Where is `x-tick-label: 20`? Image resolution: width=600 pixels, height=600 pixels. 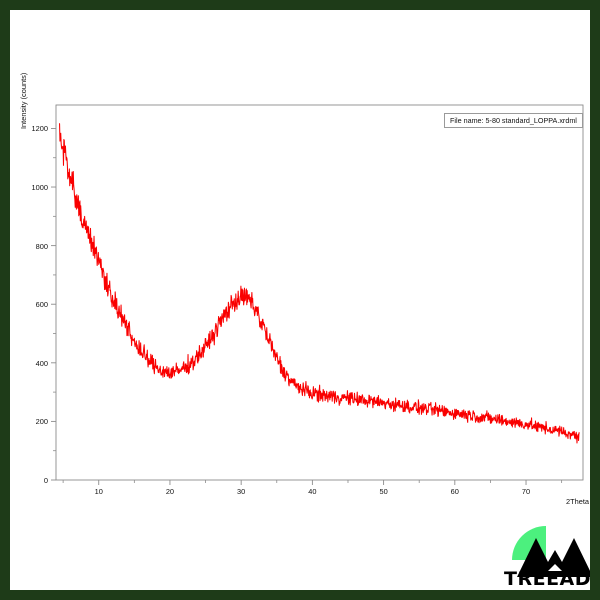 x-tick-label: 20 is located at coordinates (170, 491).